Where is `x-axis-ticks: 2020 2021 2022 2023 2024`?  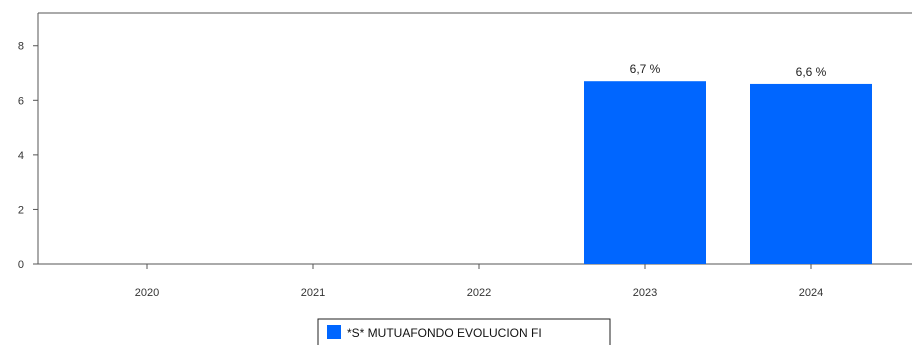
x-axis-ticks: 2020 2021 2022 2023 2024 is located at coordinates (479, 281).